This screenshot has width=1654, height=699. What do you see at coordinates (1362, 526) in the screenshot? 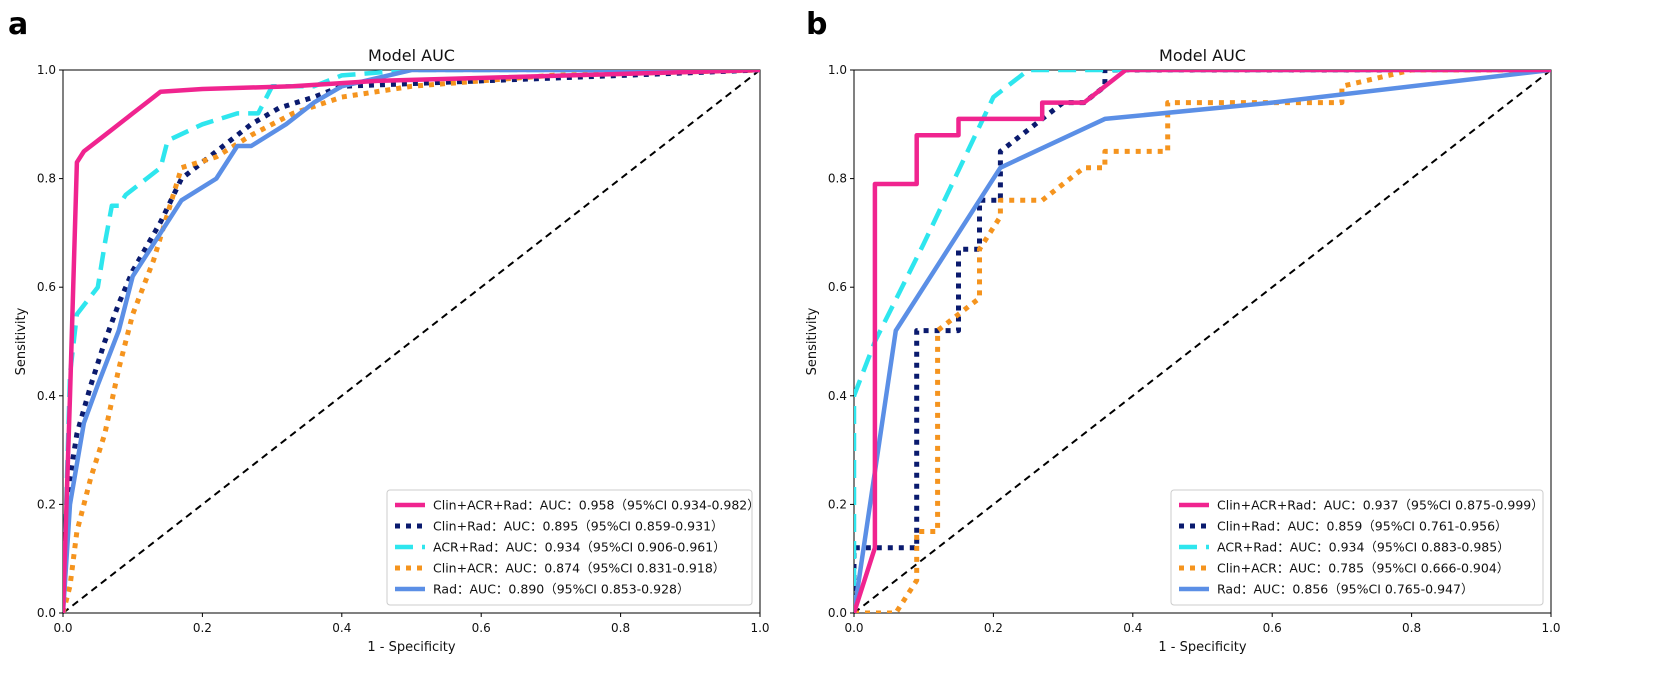
I see `legend-entry: Clin+Rad：AUC：0.859（95%CI 0.761-0.956）` at bounding box center [1362, 526].